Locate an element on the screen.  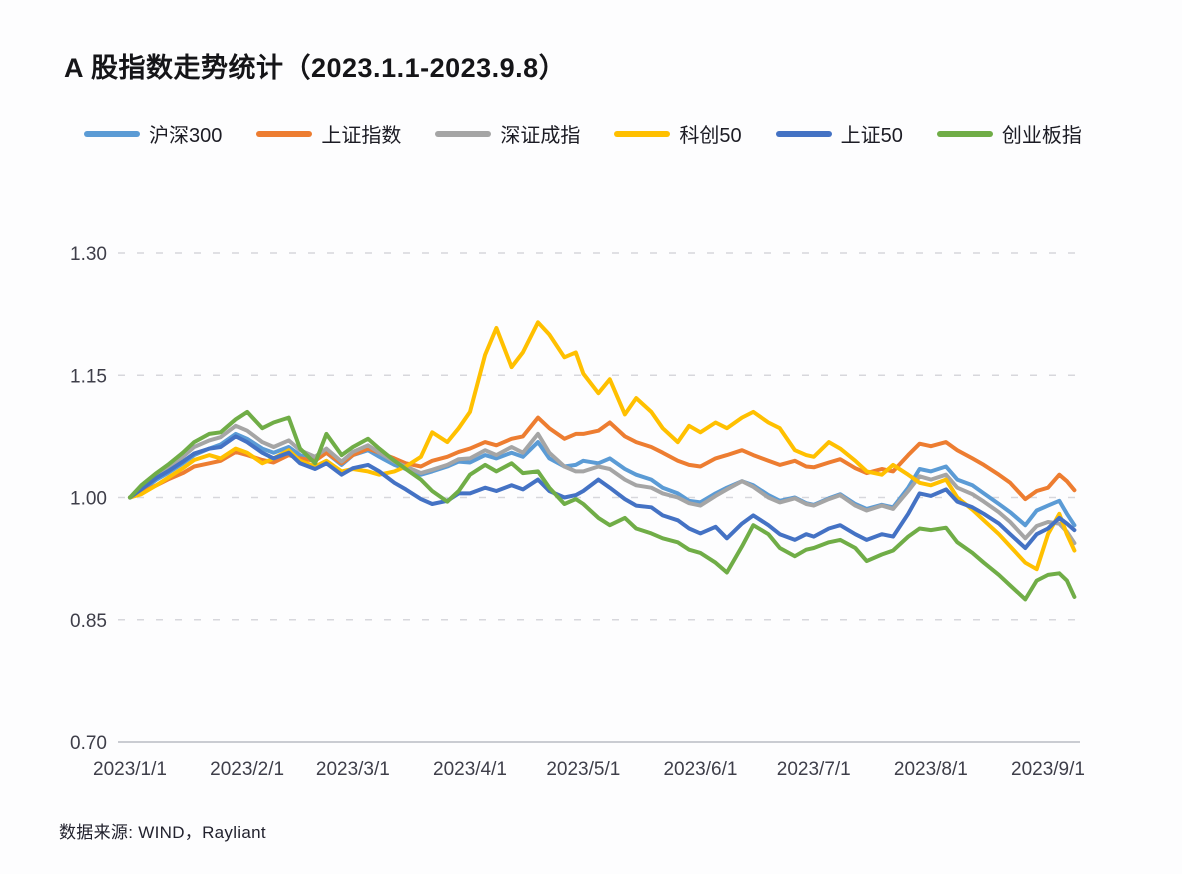
legend-item-深证成指: 深证成指 is located at coordinates (507, 133).